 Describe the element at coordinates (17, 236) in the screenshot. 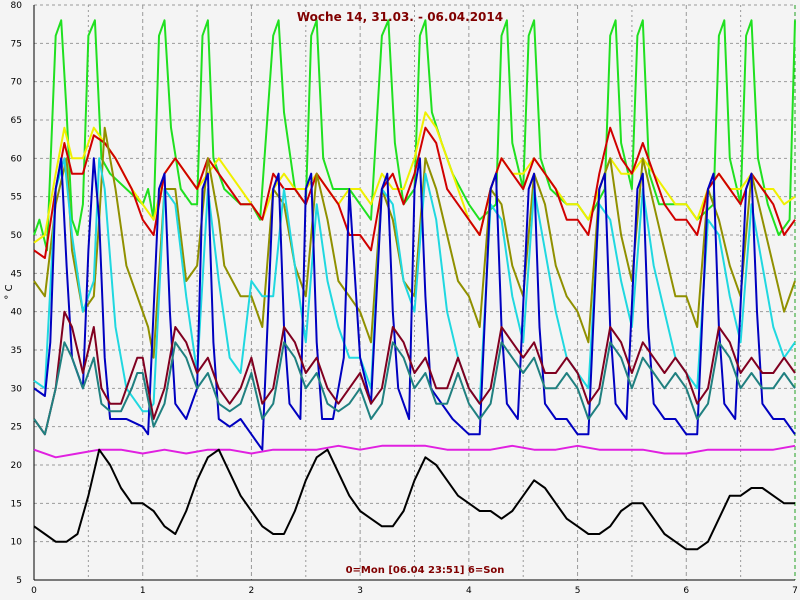

I see `y-tick-label: 50` at that location.